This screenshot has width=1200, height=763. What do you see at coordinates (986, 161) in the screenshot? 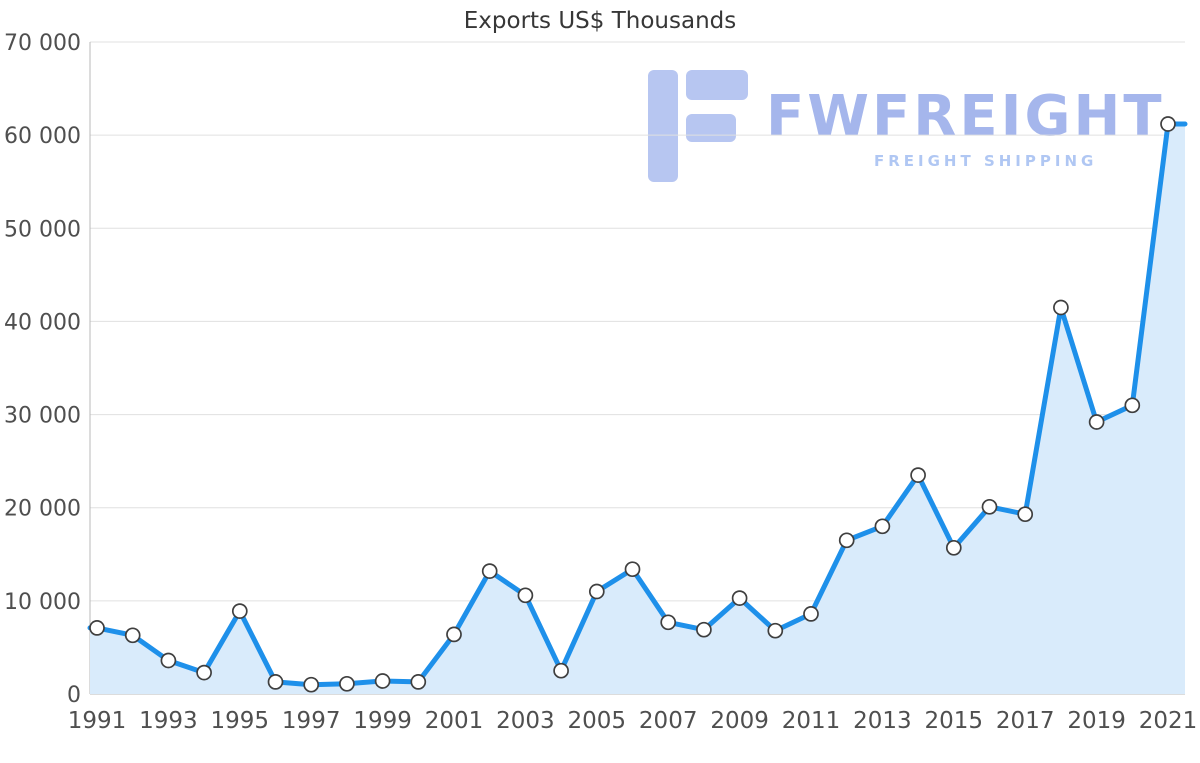
I see `watermark-tagline-text: FREIGHT SHIPPING` at bounding box center [986, 161].